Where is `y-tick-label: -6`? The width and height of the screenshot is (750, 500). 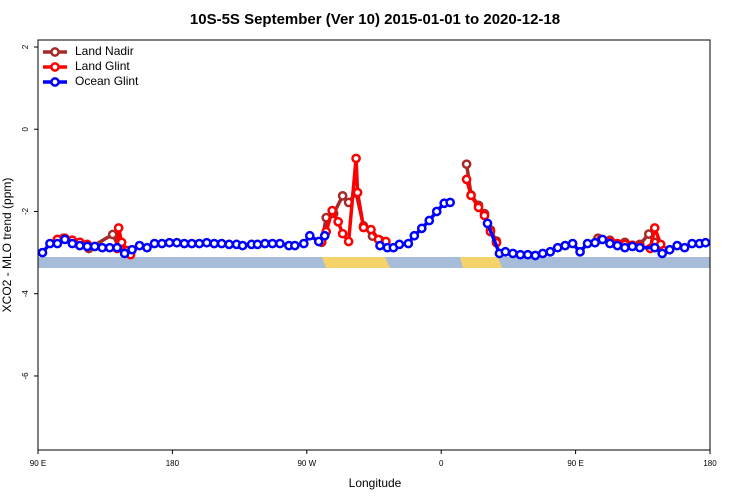
y-tick-label: -6 is located at coordinates (25, 376).